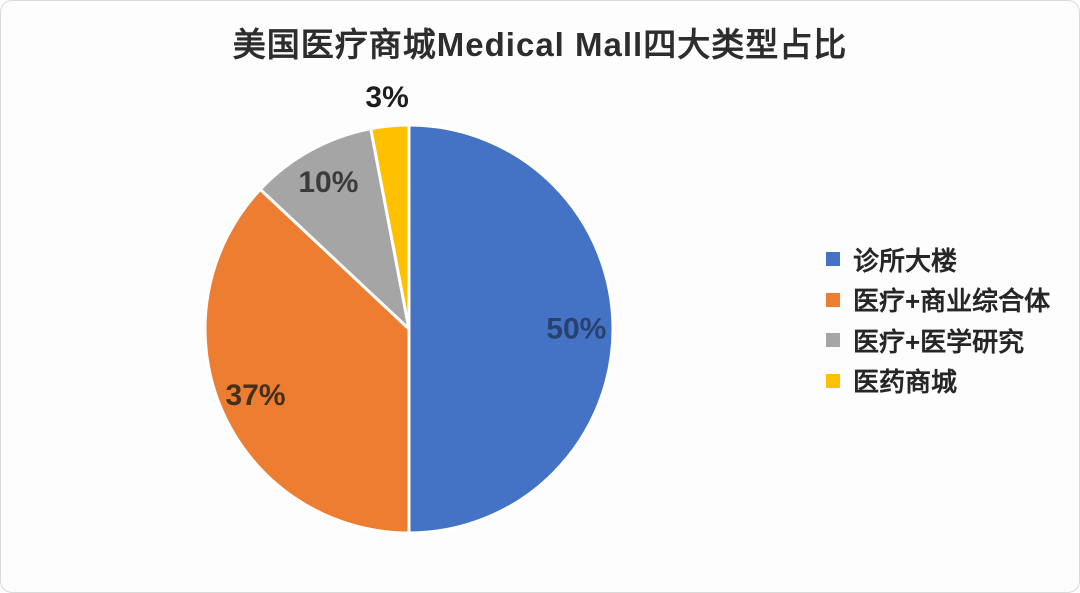 The image size is (1080, 593). What do you see at coordinates (905, 260) in the screenshot?
I see `legend-label: 诊所大楼` at bounding box center [905, 260].